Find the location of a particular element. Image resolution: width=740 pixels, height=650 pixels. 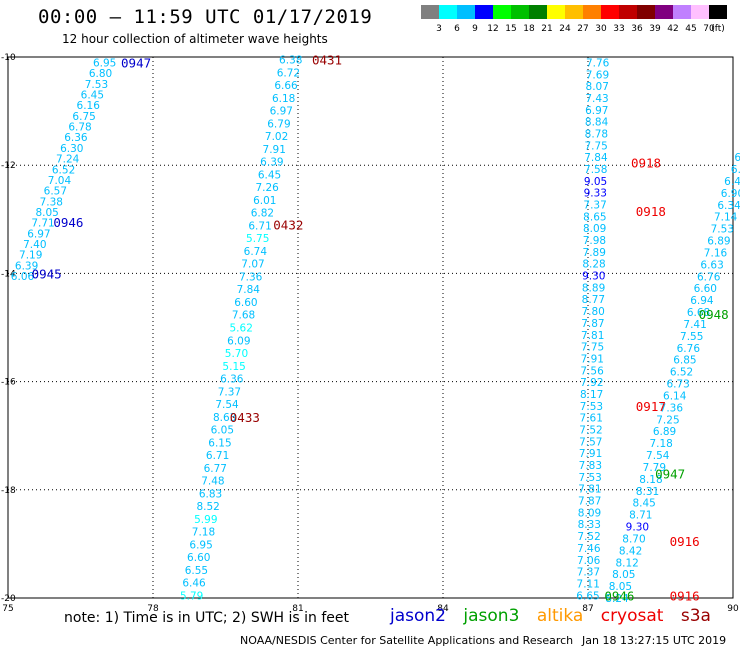

swh-value-label: 8.65 is located at coordinates (594, 217).